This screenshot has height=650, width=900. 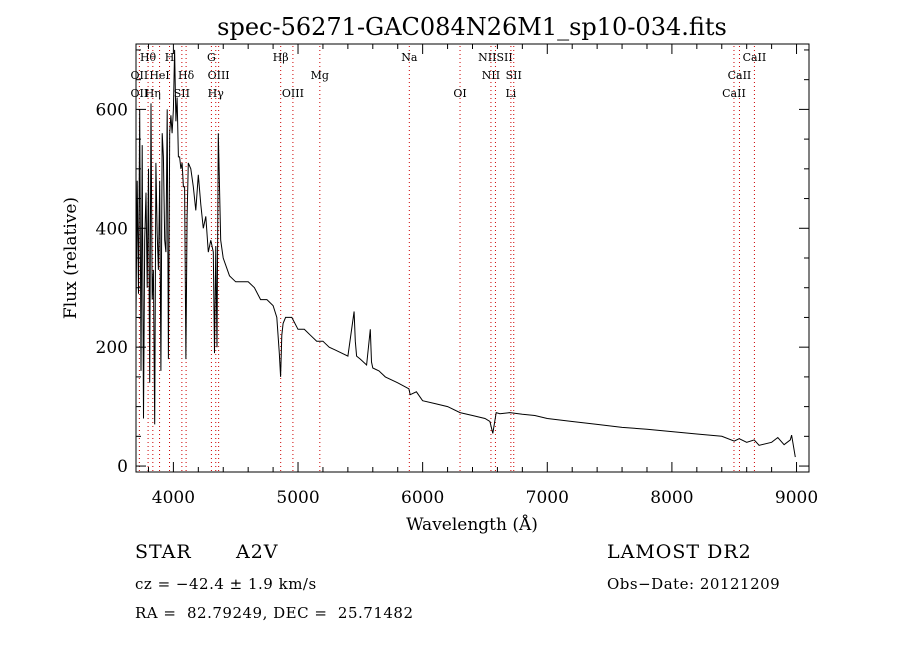 What do you see at coordinates (320, 75) in the screenshot?
I see `line-marker-label: Mg` at bounding box center [320, 75].